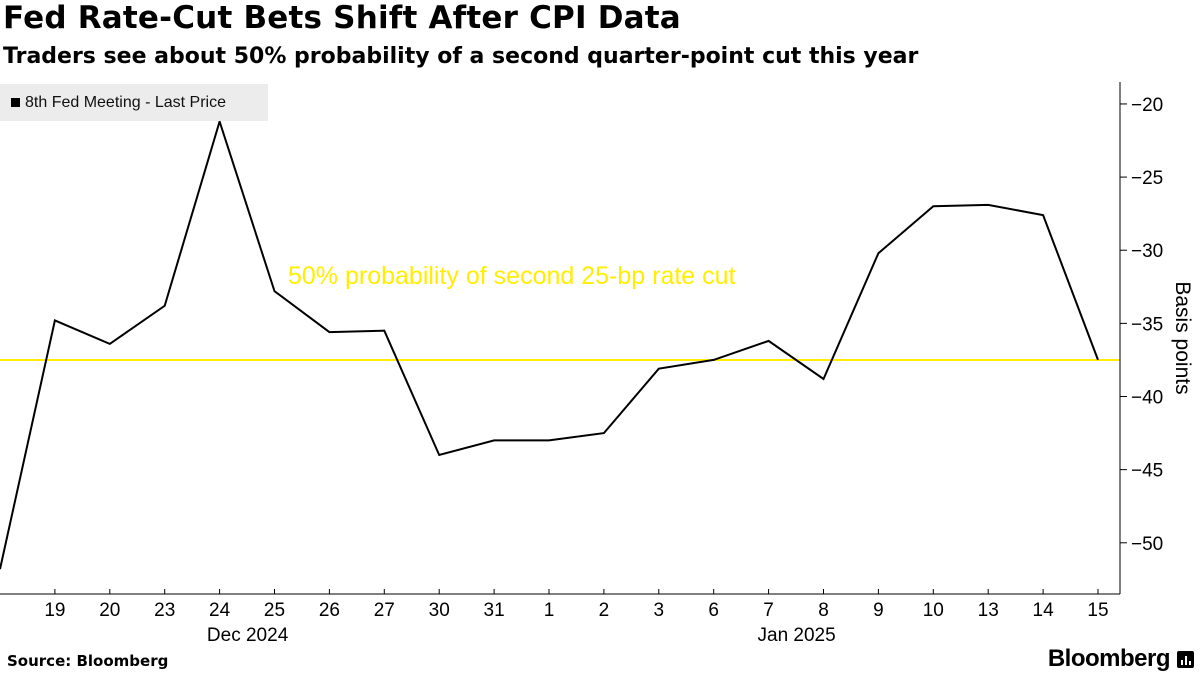 The width and height of the screenshot is (1200, 675). I want to click on x-tick-label: 24, so click(220, 610).